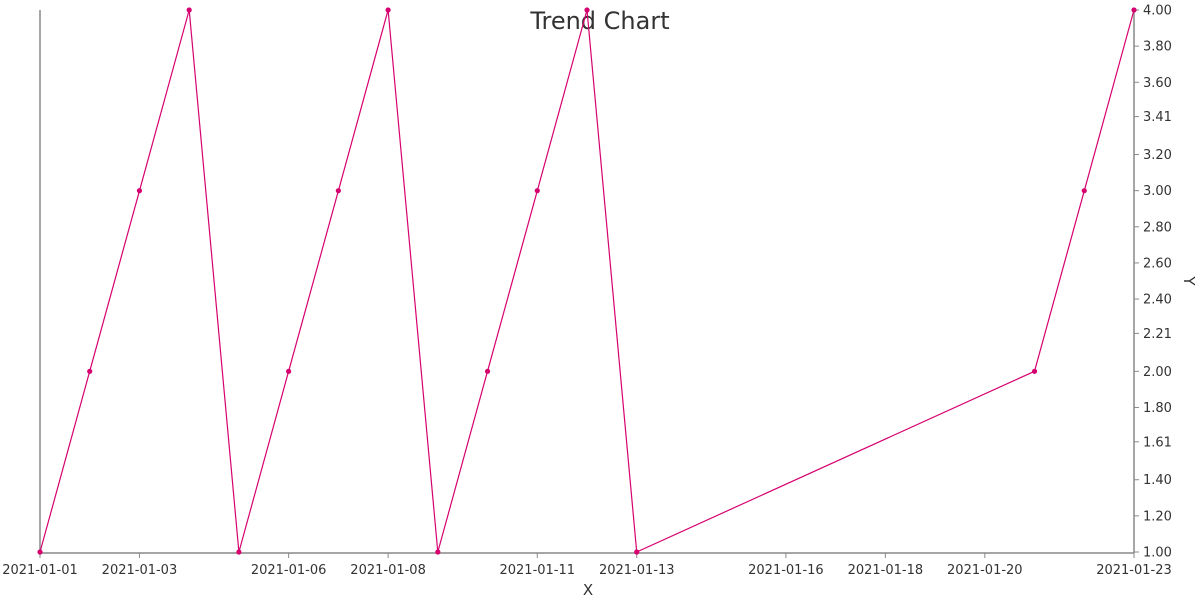 Image resolution: width=1200 pixels, height=600 pixels. I want to click on x-tick-label: 2021-01-18, so click(886, 570).